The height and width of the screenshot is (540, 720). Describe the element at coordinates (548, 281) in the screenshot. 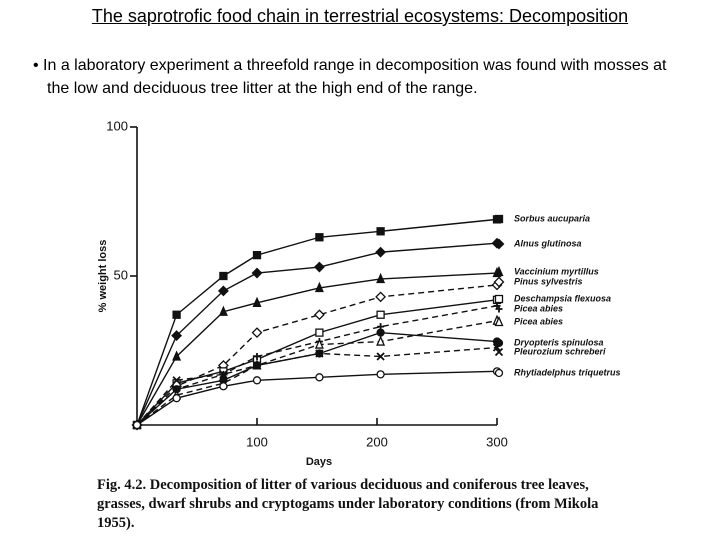

I see `legend-label: Pinus sylvestris` at that location.